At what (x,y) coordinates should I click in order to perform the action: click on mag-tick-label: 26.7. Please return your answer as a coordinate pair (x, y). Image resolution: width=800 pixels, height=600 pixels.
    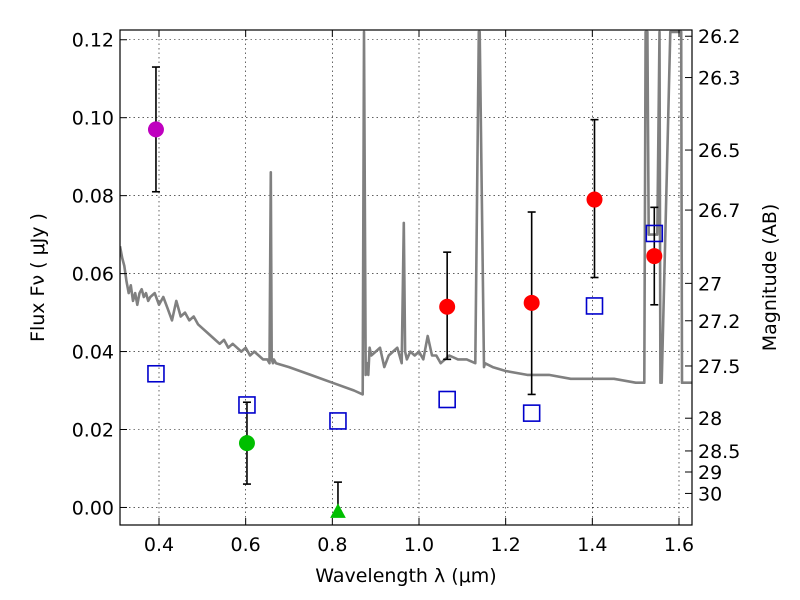
    Looking at the image, I should click on (719, 211).